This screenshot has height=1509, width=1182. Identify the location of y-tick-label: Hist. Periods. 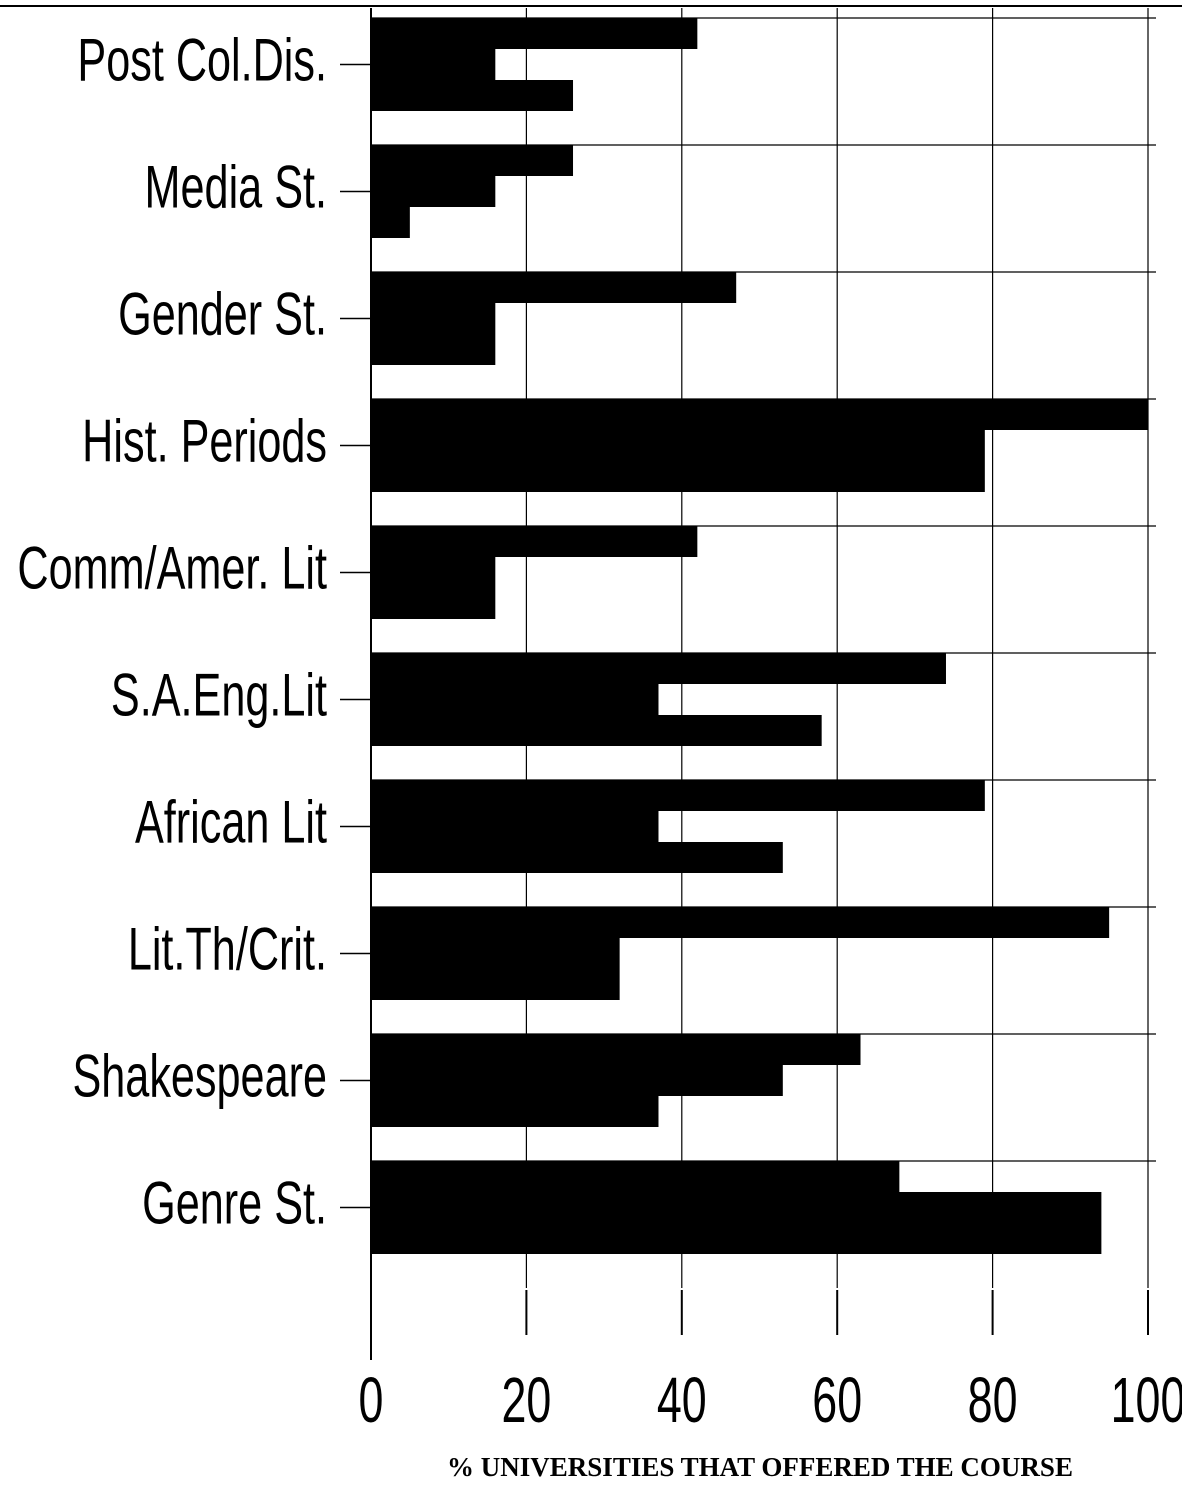
(204, 442).